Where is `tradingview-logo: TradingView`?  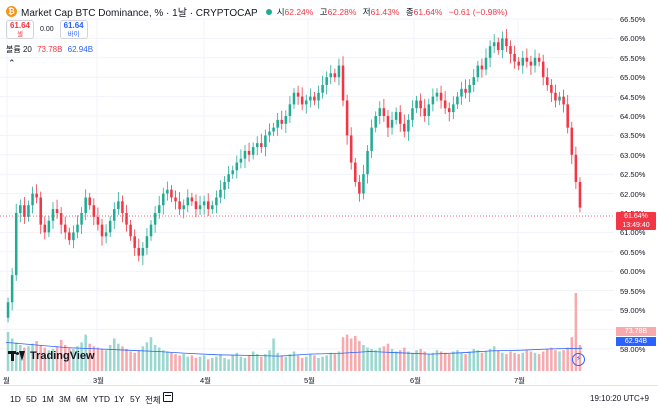 tradingview-logo: TradingView is located at coordinates (51, 356).